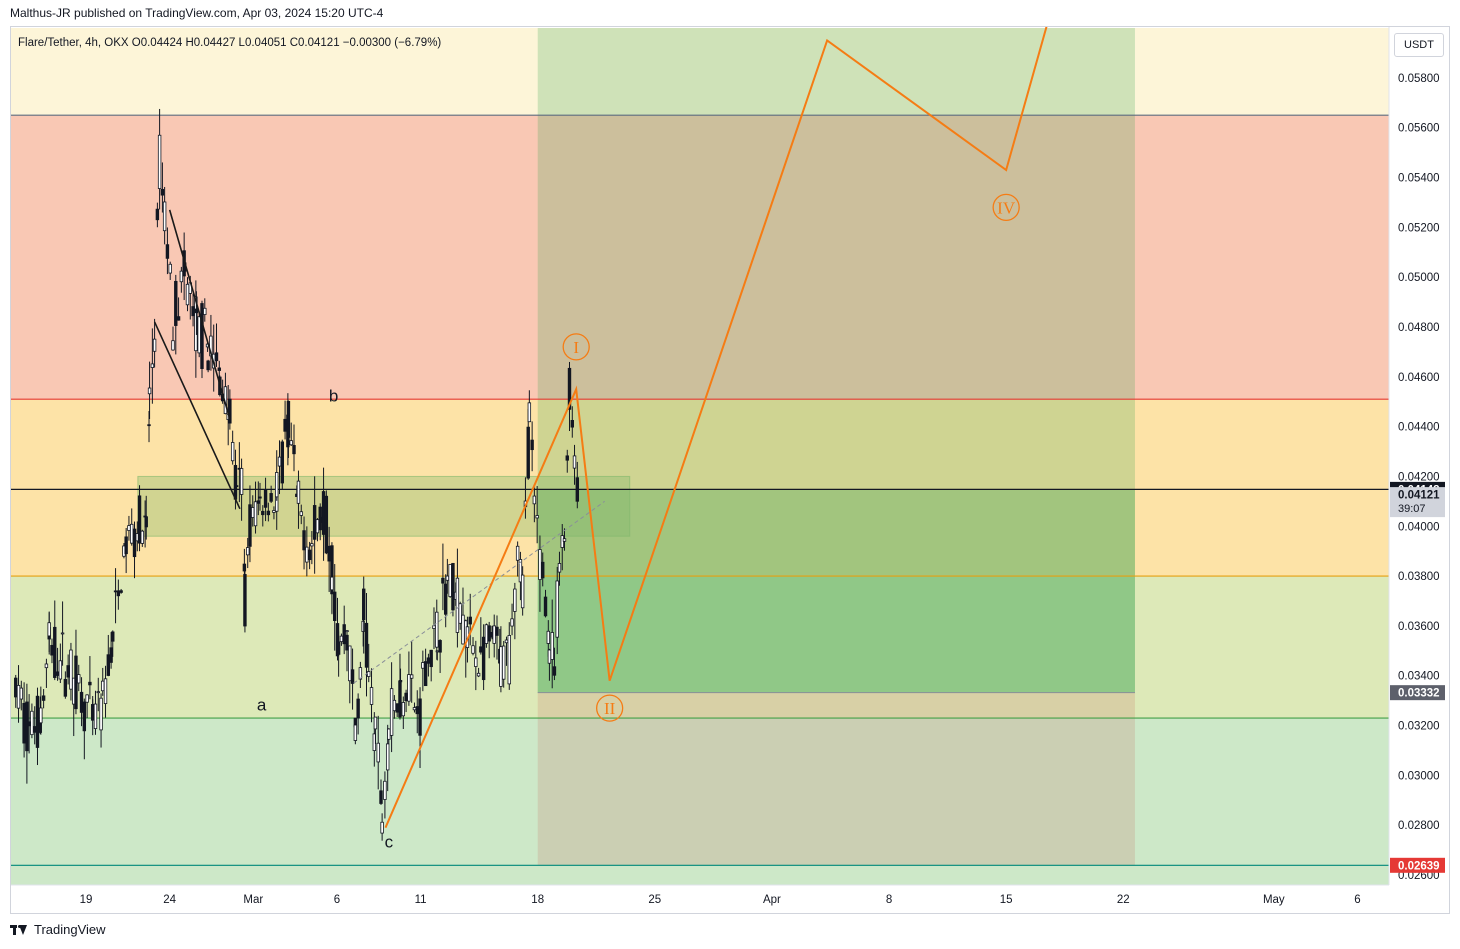  What do you see at coordinates (1419, 677) in the screenshot?
I see `price-tick: 0.03400` at bounding box center [1419, 677].